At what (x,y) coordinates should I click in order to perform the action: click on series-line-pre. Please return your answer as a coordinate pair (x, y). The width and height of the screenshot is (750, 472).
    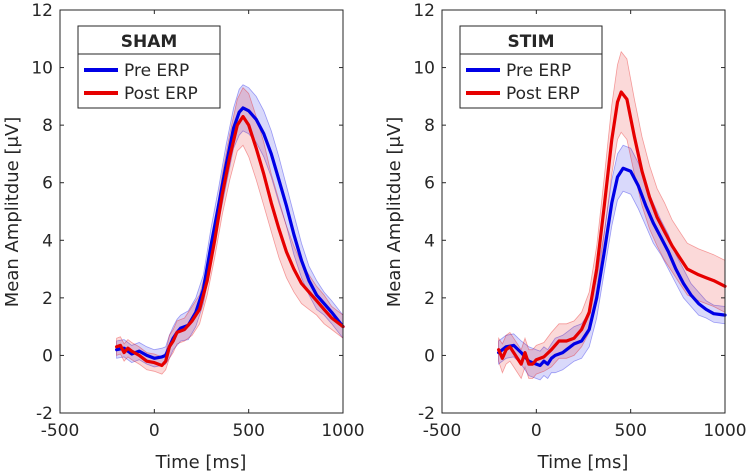
    Looking at the image, I should click on (612, 267).